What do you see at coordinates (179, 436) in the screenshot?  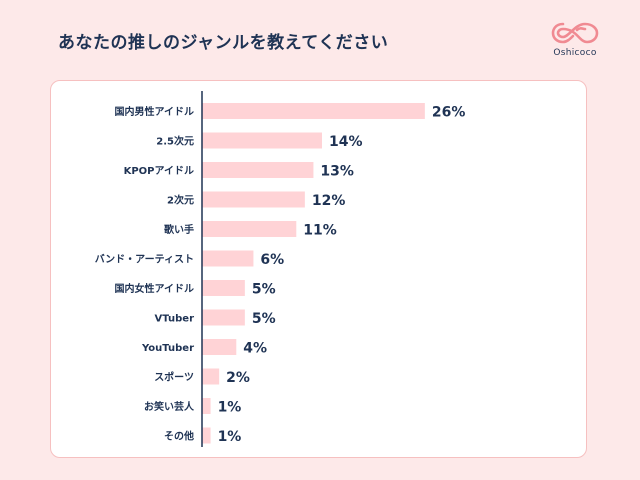 I see `category-label: その他` at bounding box center [179, 436].